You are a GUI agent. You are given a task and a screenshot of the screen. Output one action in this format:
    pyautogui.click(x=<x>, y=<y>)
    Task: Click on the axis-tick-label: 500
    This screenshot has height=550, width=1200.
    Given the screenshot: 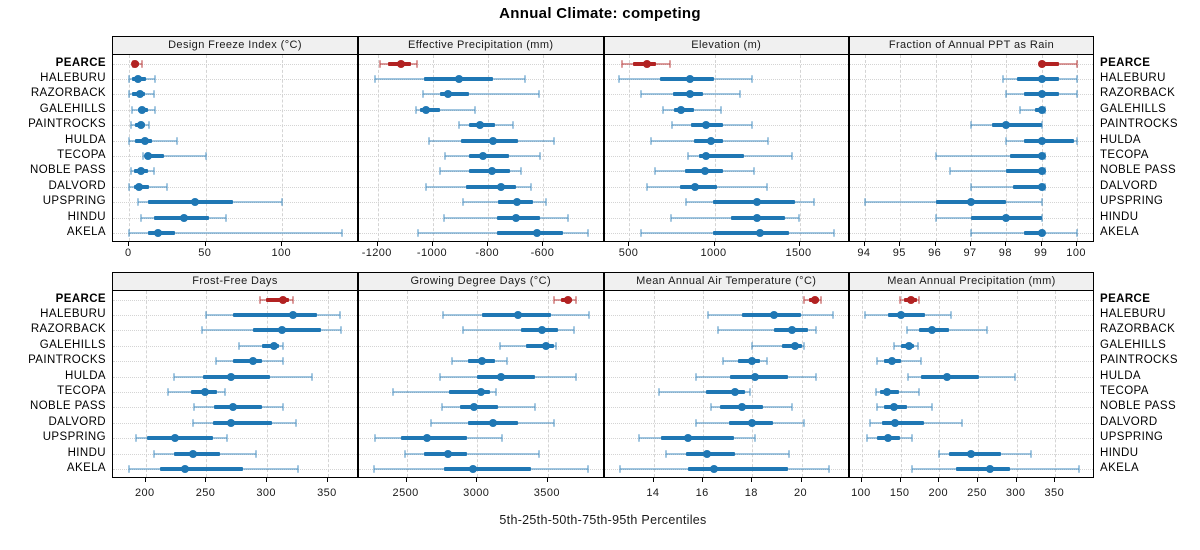 What is the action you would take?
    pyautogui.click(x=628, y=253)
    